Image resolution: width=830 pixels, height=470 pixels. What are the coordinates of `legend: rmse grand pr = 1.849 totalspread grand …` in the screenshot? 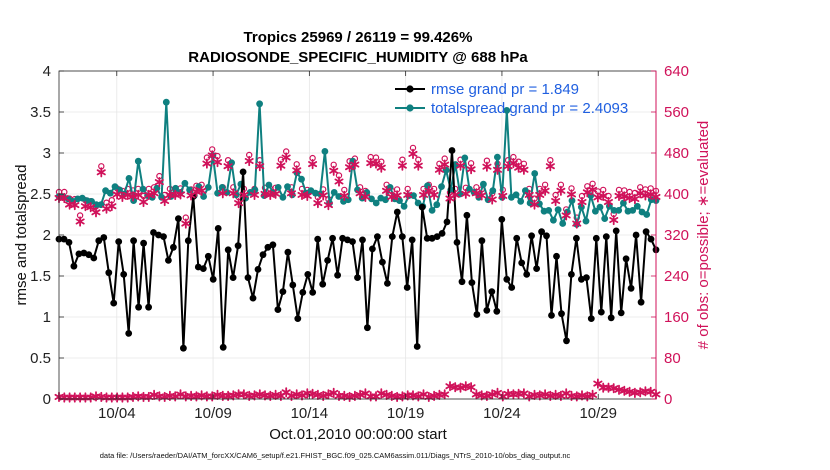 It's located at (511, 99).